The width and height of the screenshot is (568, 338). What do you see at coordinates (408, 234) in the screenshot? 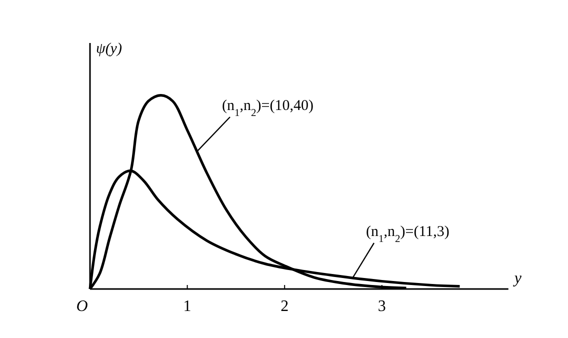
I see `text: (n$_{1}$,n$_{2}$)=(11,3)` at bounding box center [408, 234].